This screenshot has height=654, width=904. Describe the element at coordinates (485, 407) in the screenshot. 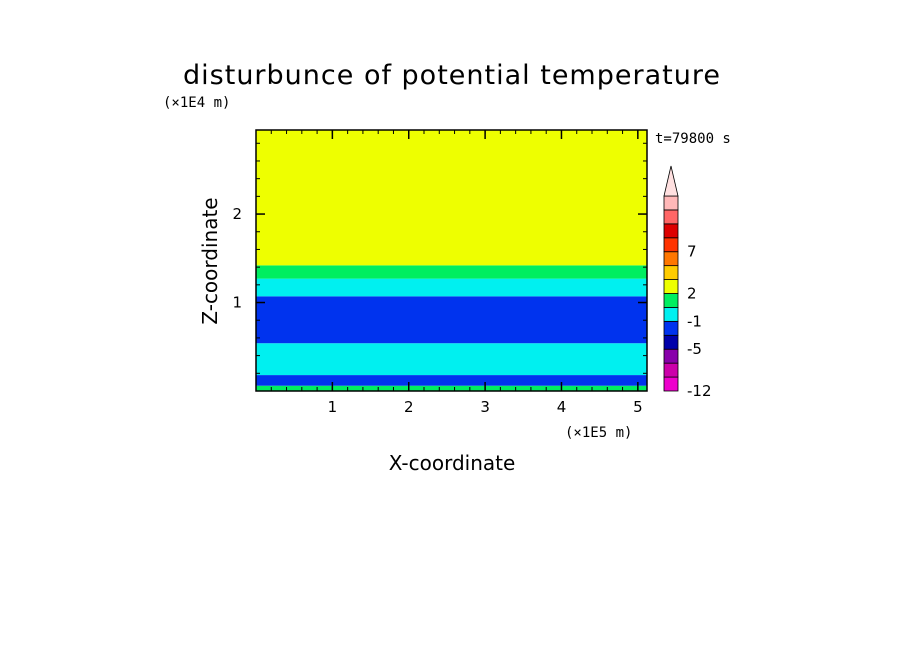

I see `x-tick-label: 3` at that location.